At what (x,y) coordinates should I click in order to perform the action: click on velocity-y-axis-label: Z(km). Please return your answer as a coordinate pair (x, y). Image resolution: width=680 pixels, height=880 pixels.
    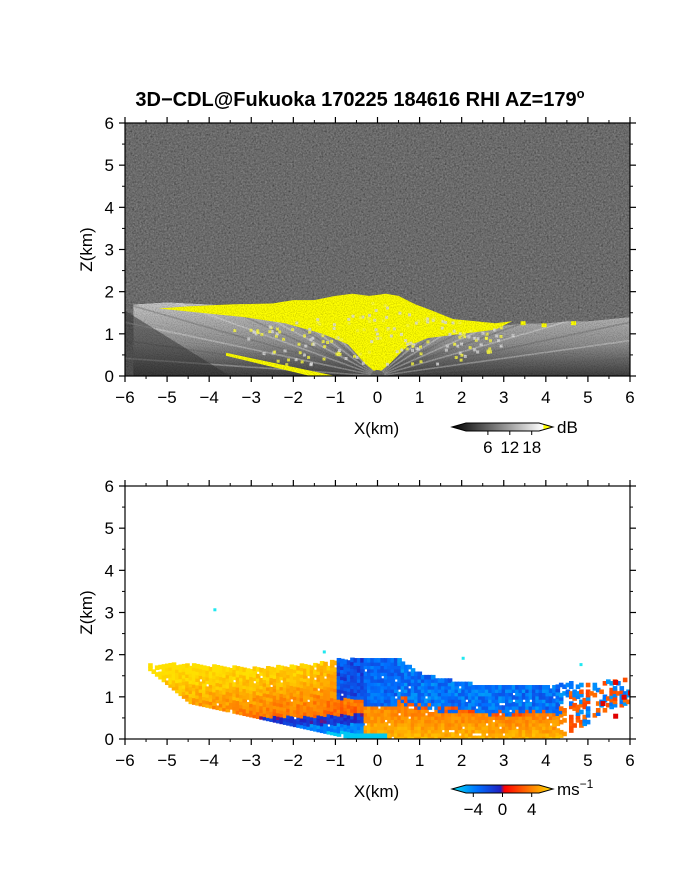
    Looking at the image, I should click on (86, 612).